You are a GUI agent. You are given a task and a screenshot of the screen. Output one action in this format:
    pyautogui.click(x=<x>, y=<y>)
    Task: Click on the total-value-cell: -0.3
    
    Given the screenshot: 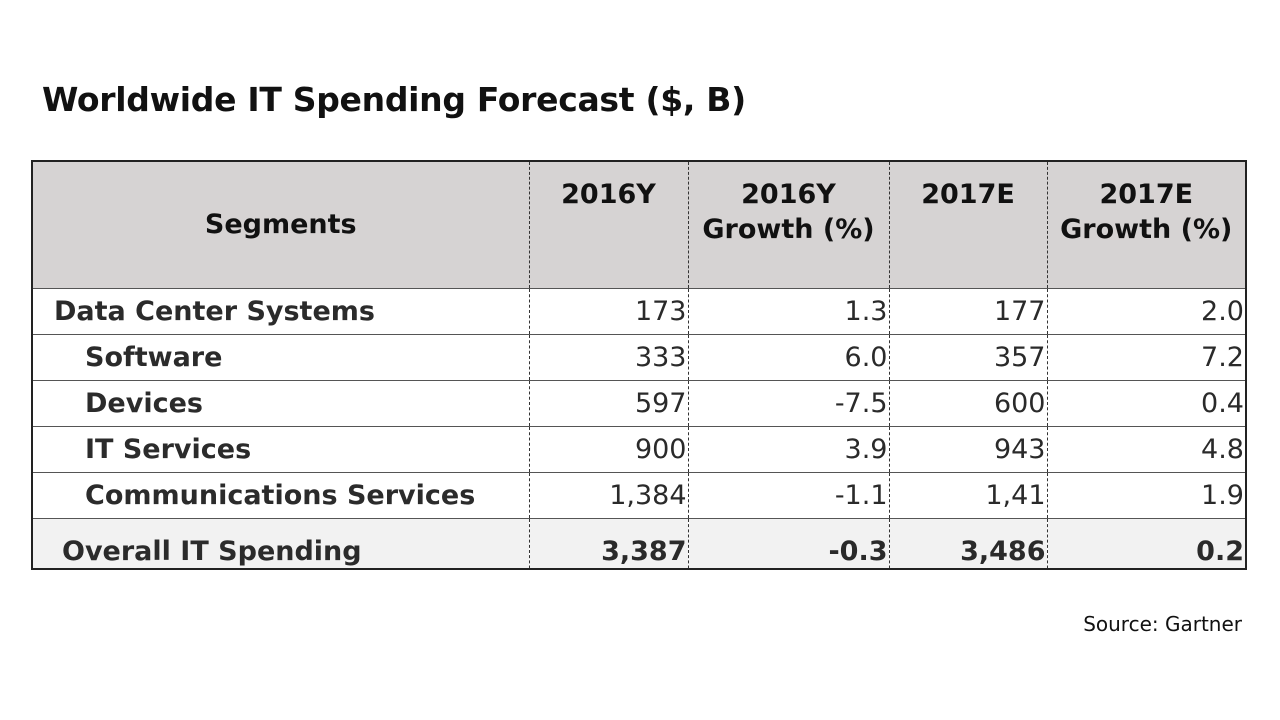 What is the action you would take?
    pyautogui.click(x=788, y=543)
    